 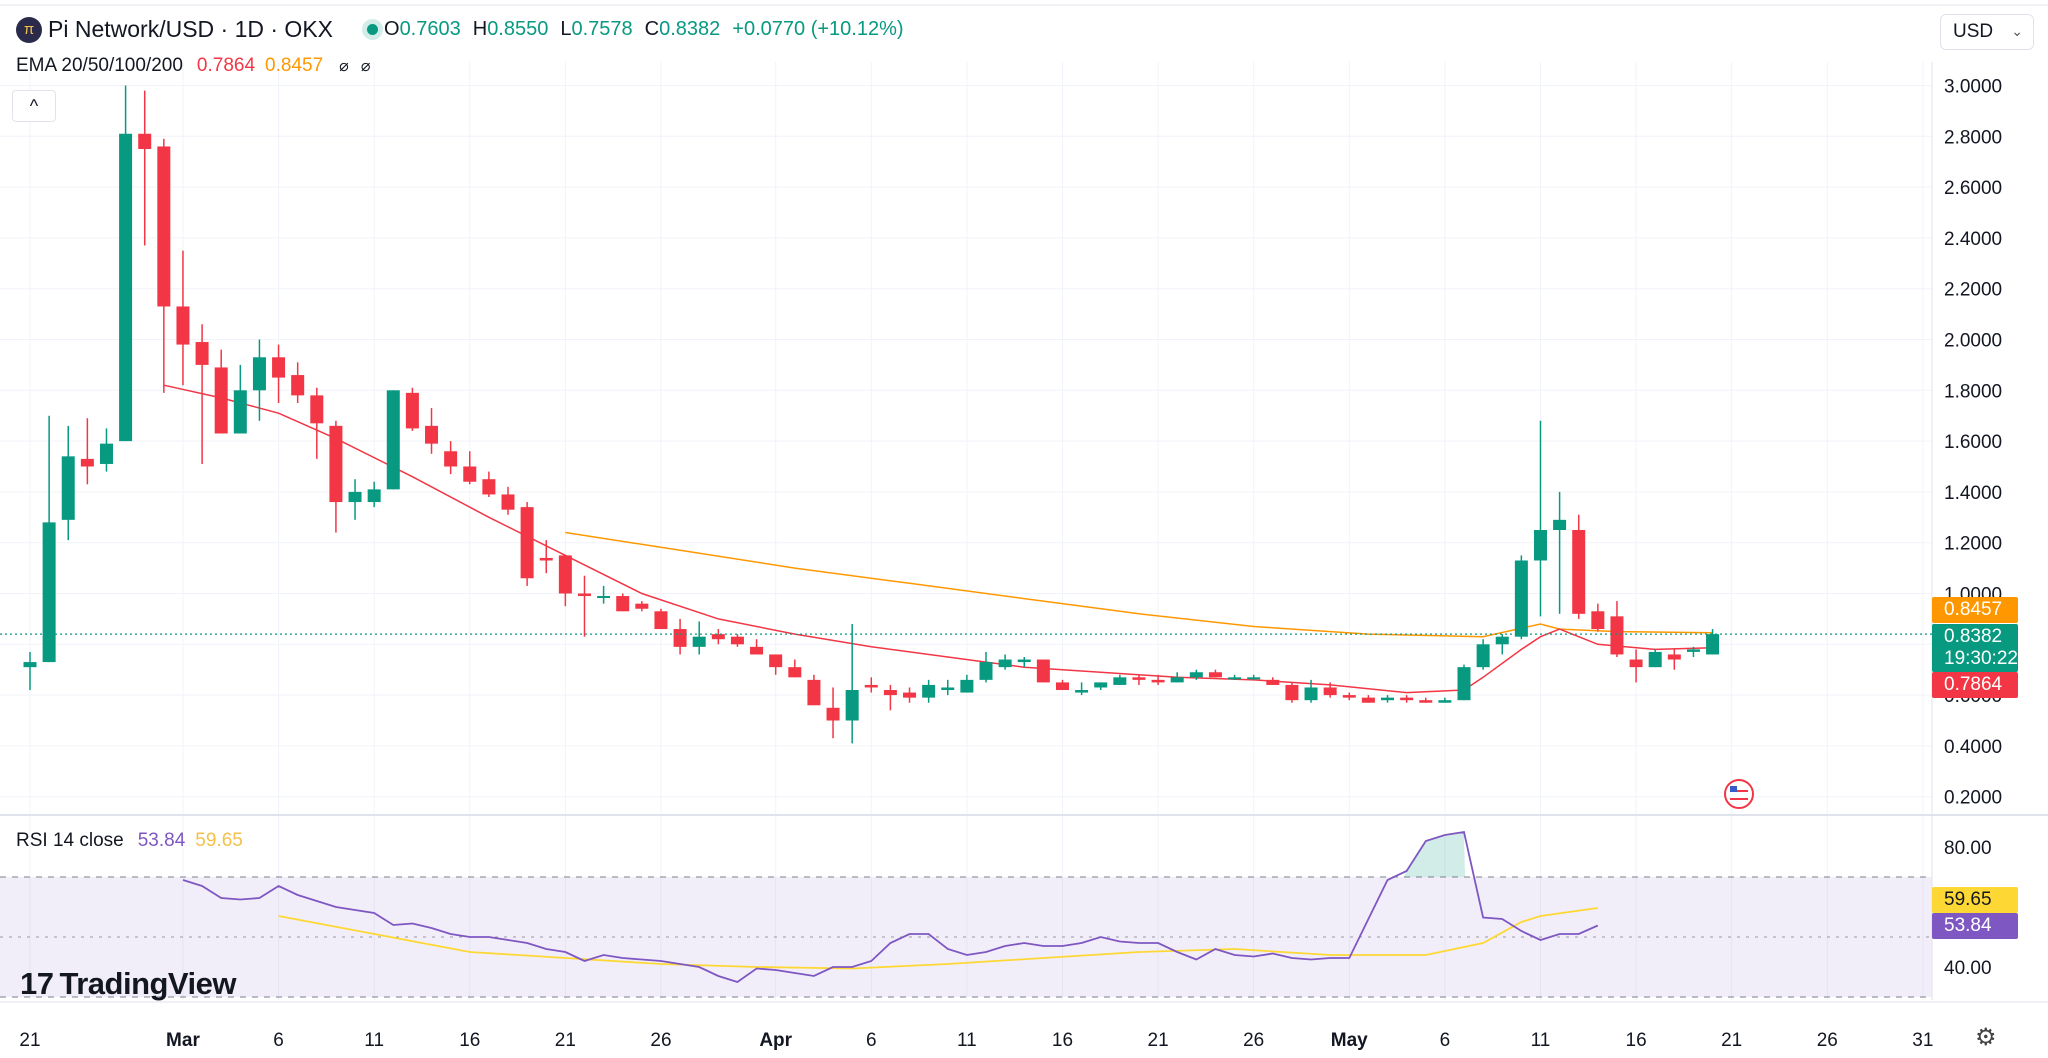 I want to click on market-status-dot, so click(x=372, y=29).